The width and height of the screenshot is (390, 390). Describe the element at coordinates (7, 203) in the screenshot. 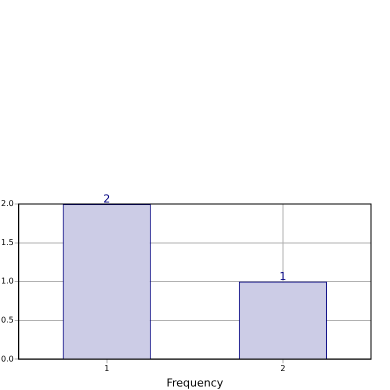

I see `y-tick-label: 2.0` at that location.